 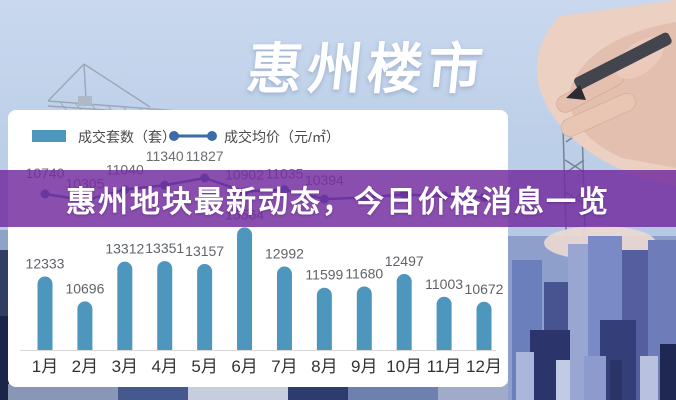 I want to click on city-strip-bottom-image, so click(x=258, y=392).